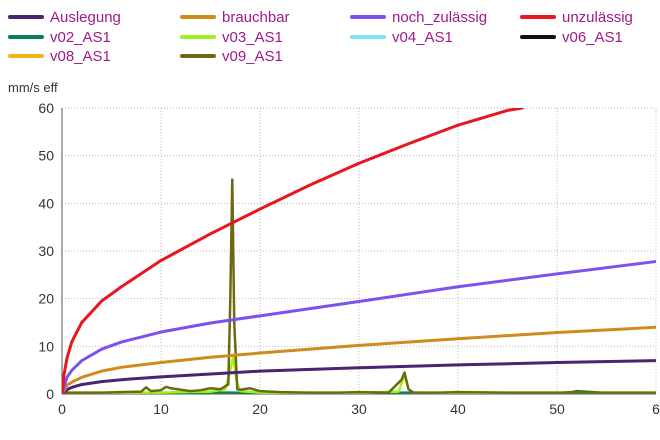 The height and width of the screenshot is (440, 660). I want to click on x-tick-label: 40, so click(458, 409).